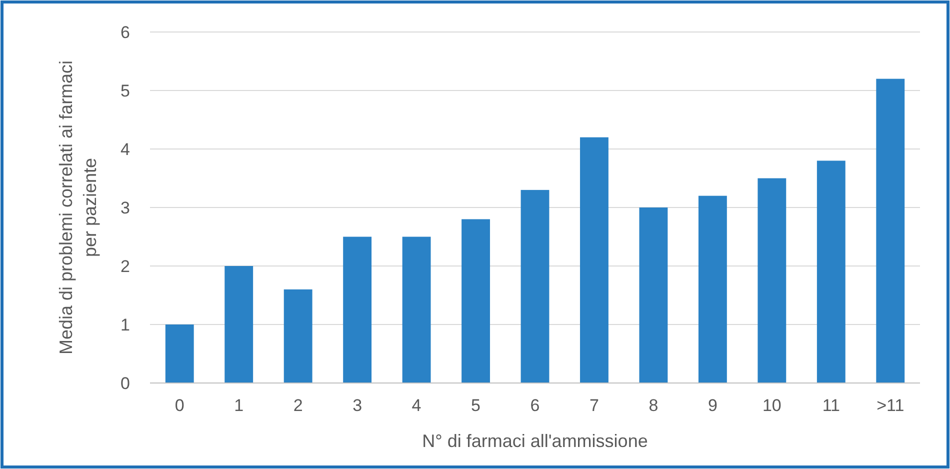 The height and width of the screenshot is (469, 950). I want to click on x-tick-label: 11, so click(831, 405).